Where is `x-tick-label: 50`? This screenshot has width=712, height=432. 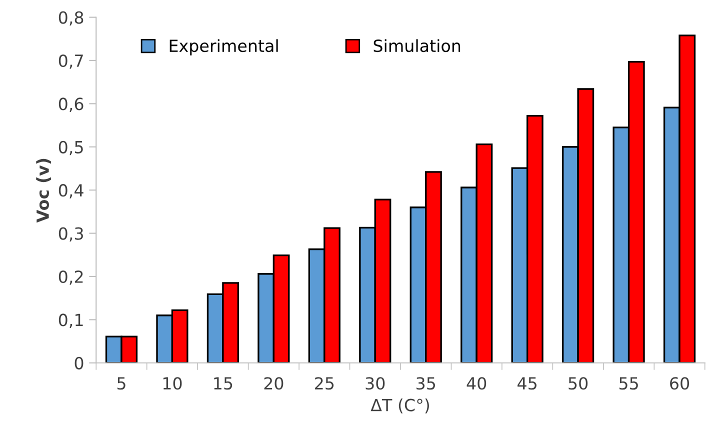
x-tick-label: 50 is located at coordinates (578, 383).